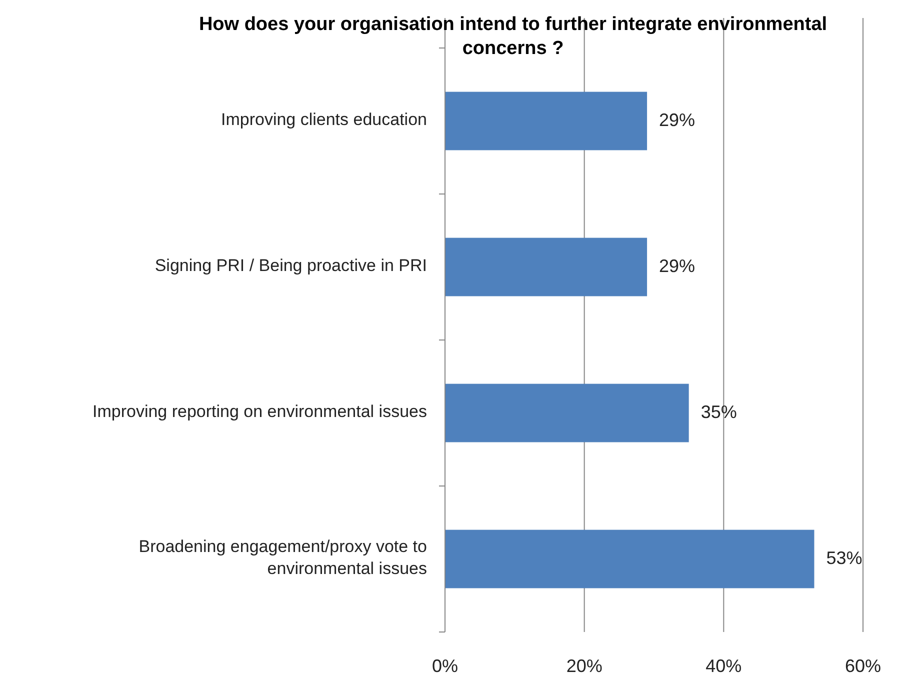 The height and width of the screenshot is (686, 921). I want to click on x-tick-label: 20%, so click(584, 666).